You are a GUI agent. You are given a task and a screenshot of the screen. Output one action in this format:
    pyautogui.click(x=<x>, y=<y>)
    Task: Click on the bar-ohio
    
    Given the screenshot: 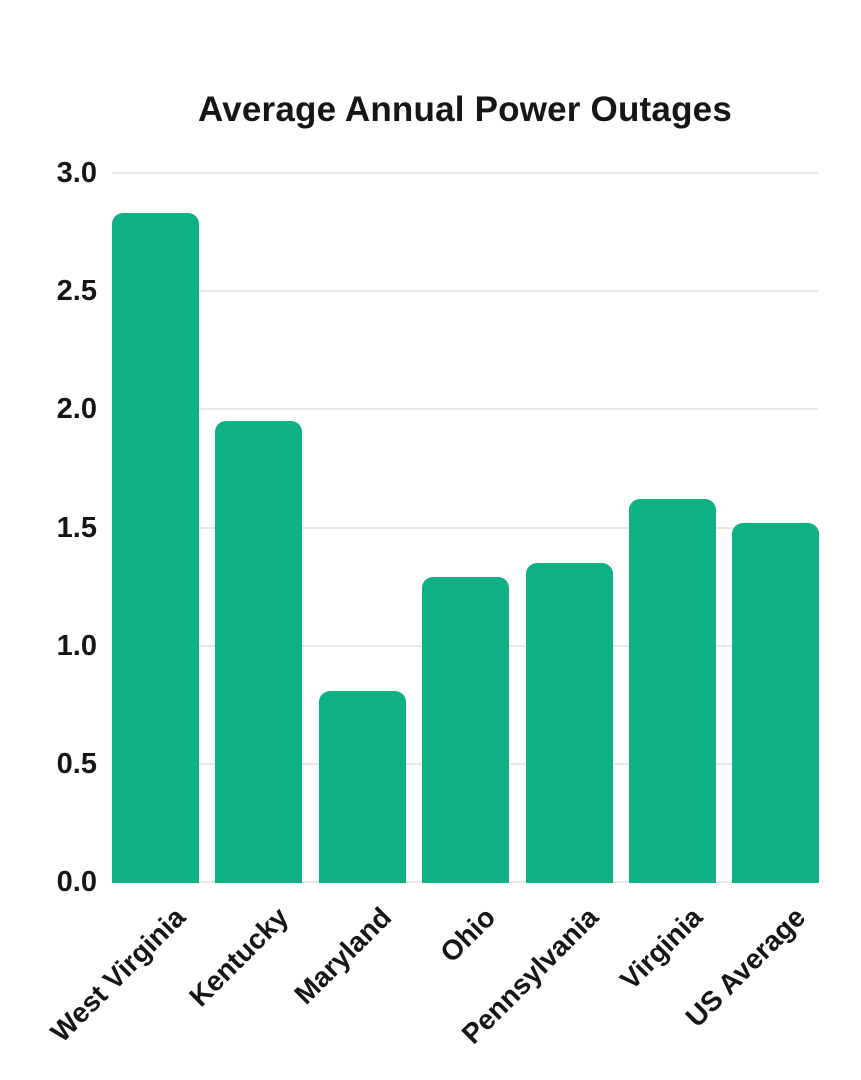 What is the action you would take?
    pyautogui.click(x=466, y=730)
    